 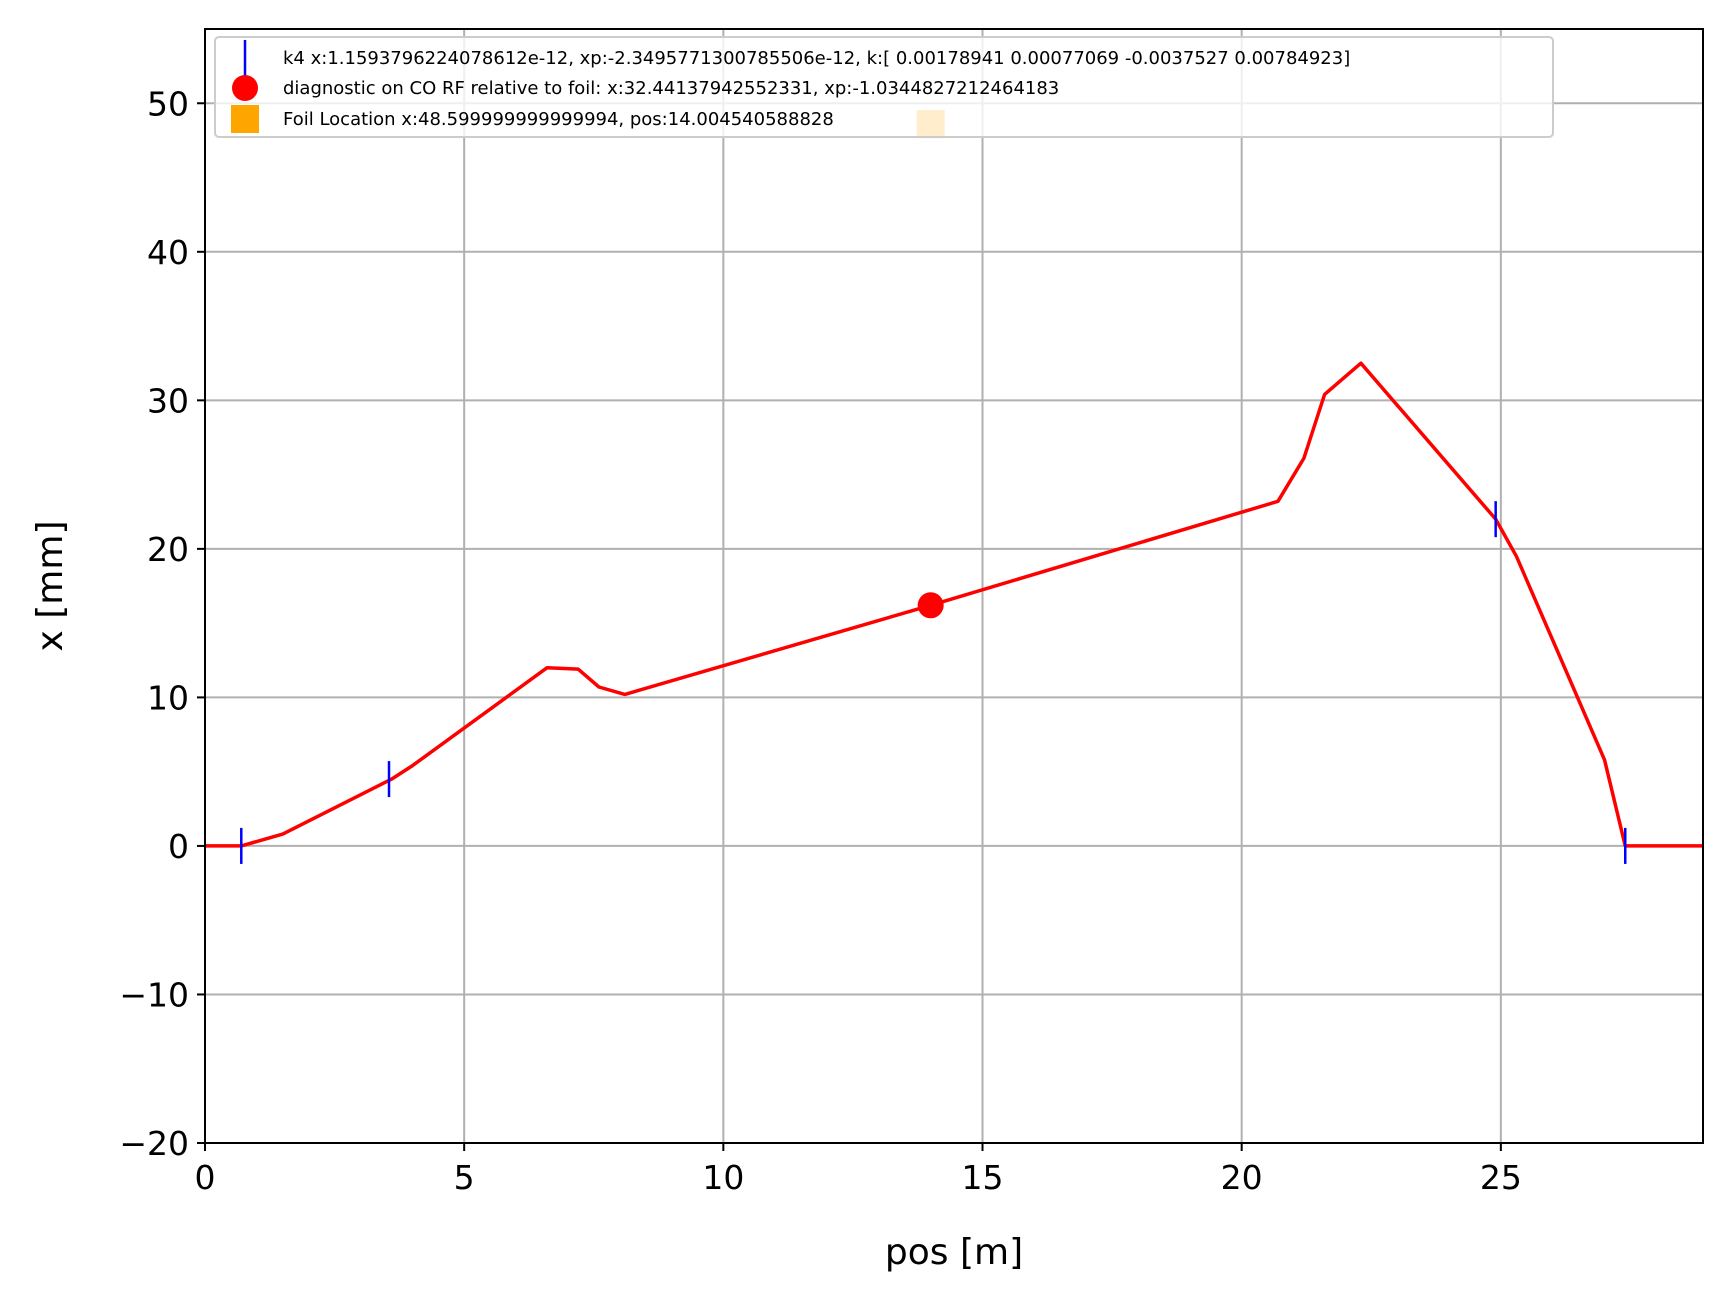 What do you see at coordinates (245, 119) in the screenshot?
I see `legend-marker-foil` at bounding box center [245, 119].